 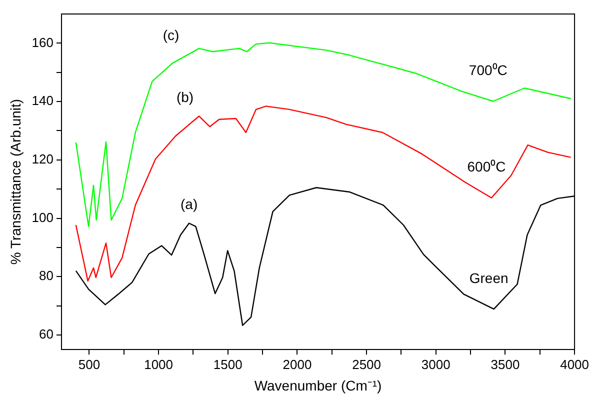 What do you see at coordinates (171, 34) in the screenshot?
I see `annotation: (c)` at bounding box center [171, 34].